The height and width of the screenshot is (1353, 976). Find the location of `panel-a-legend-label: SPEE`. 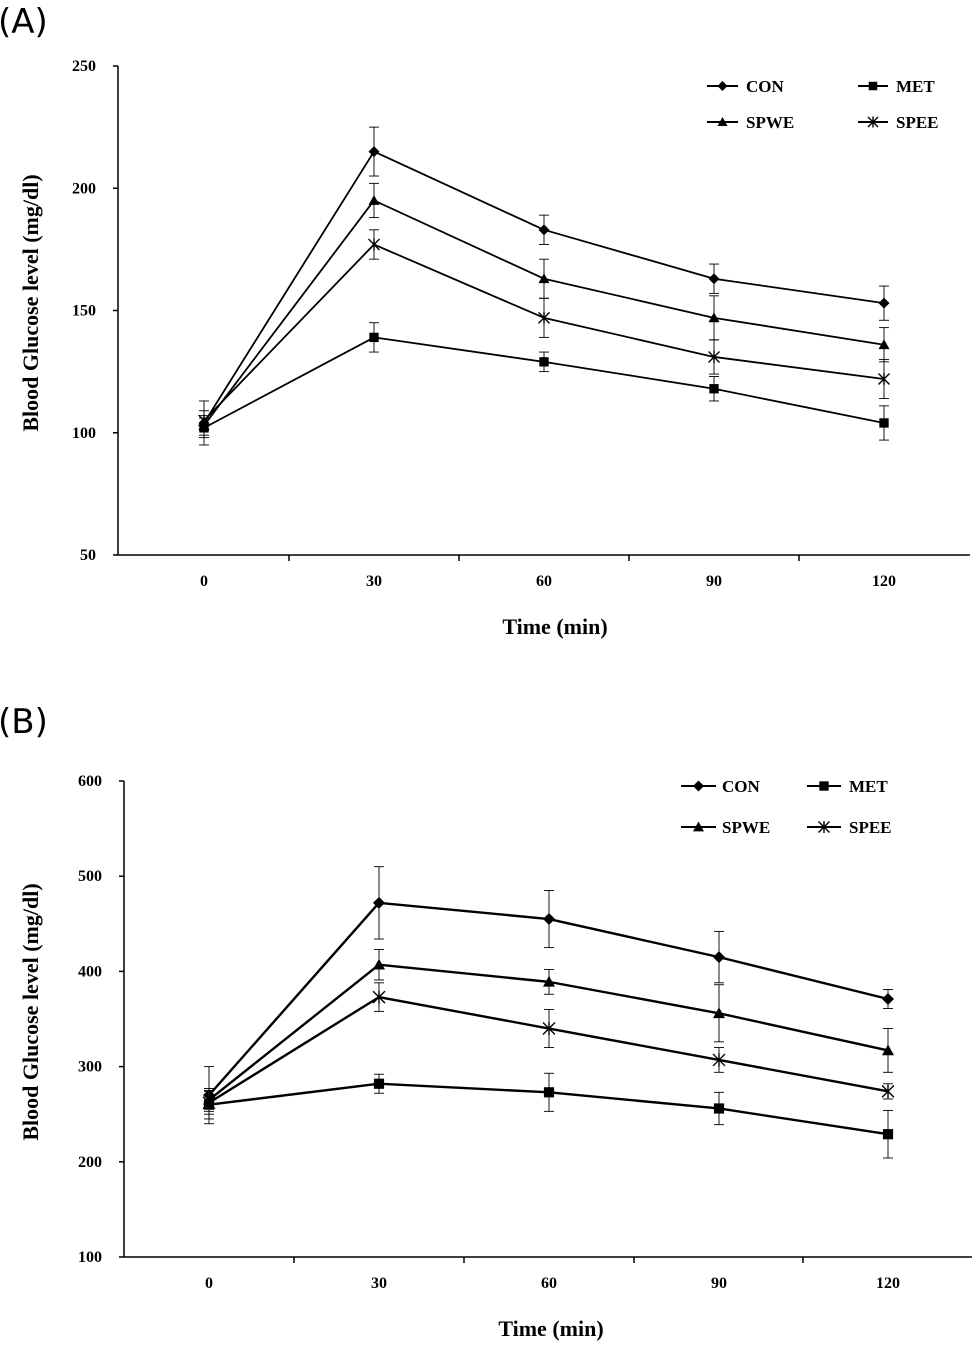

panel-a-legend-label: SPEE is located at coordinates (917, 122).